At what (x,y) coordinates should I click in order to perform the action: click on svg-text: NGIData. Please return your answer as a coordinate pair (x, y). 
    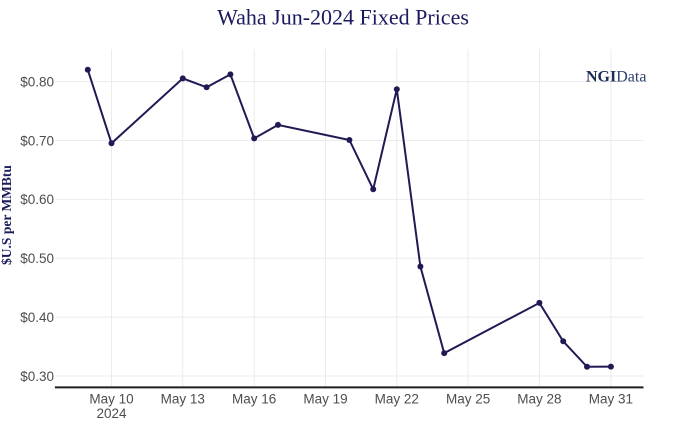
    Looking at the image, I should click on (616, 77).